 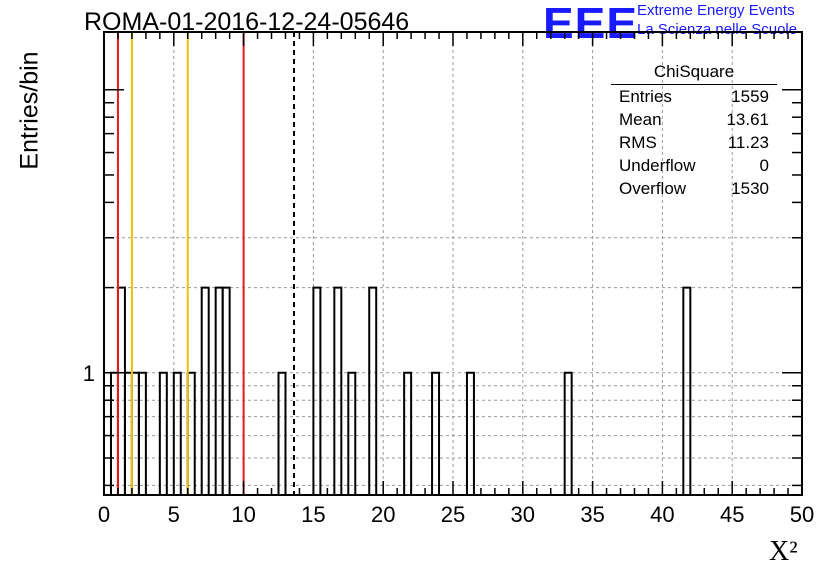 What do you see at coordinates (694, 188) in the screenshot?
I see `stats-row: Overflow 1530` at bounding box center [694, 188].